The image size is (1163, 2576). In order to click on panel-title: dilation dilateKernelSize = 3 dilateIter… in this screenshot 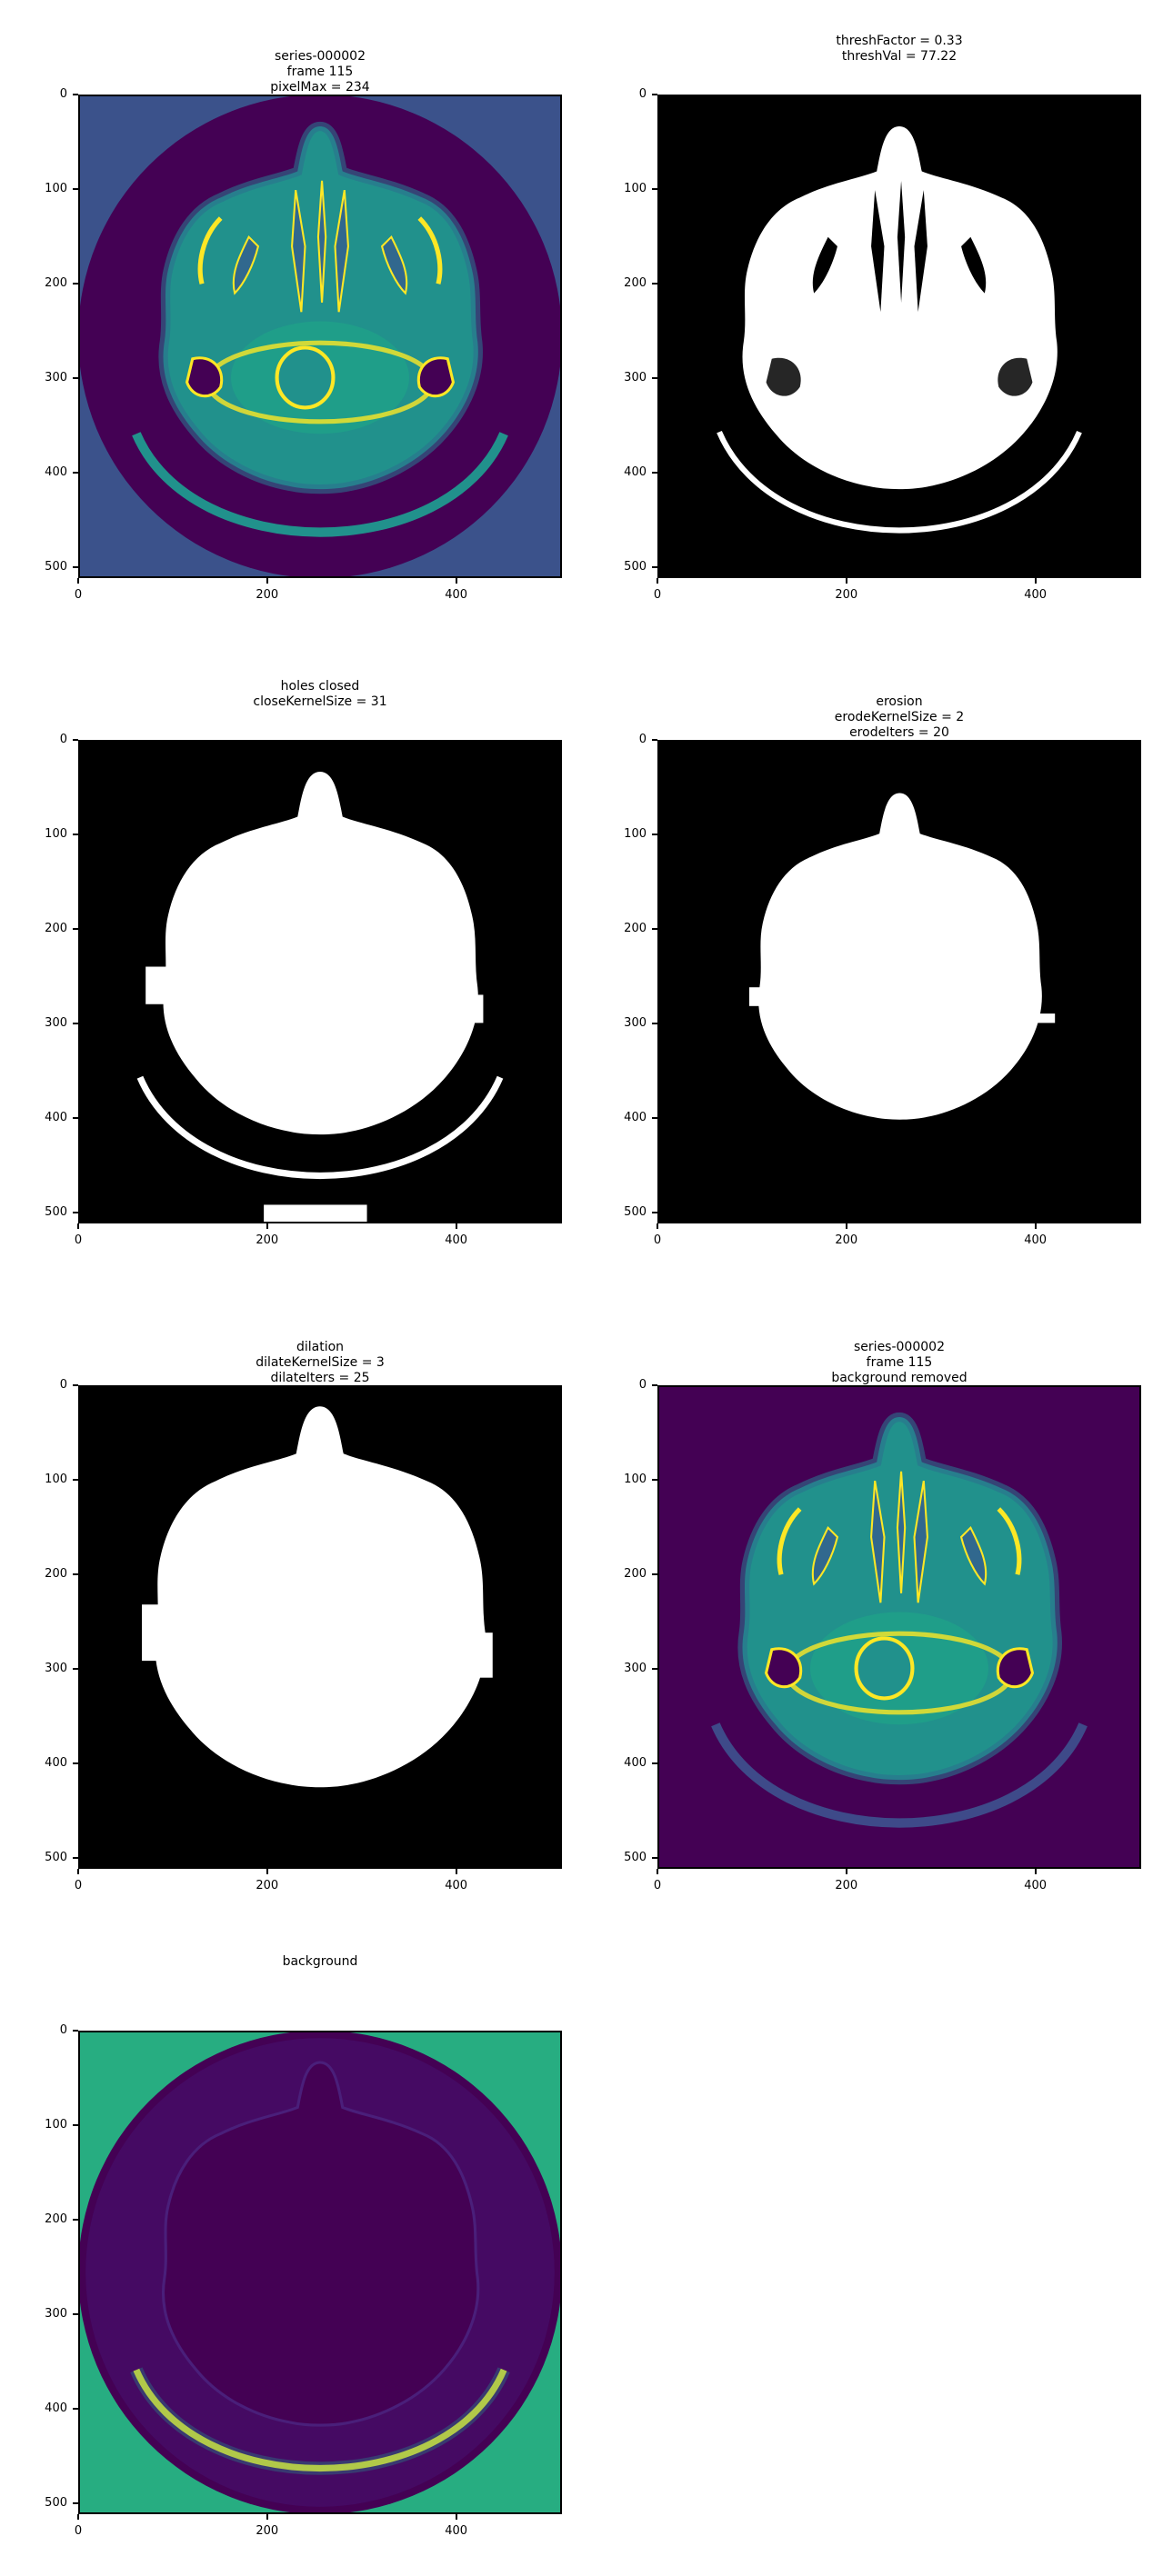, I will do `click(320, 1362)`.